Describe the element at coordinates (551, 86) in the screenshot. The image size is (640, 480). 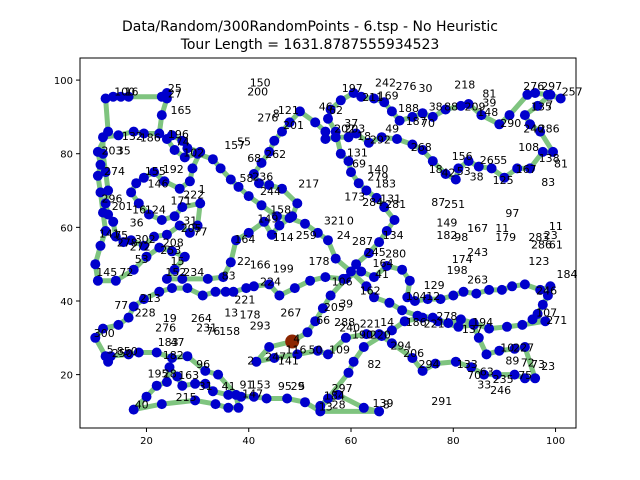
I see `city-label: 297` at that location.